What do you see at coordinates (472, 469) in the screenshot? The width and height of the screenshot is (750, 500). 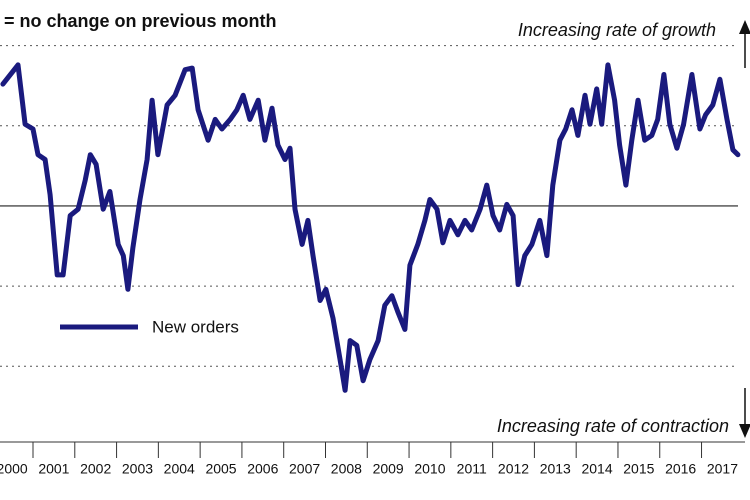 I see `x-tick-label: 2011` at bounding box center [472, 469].